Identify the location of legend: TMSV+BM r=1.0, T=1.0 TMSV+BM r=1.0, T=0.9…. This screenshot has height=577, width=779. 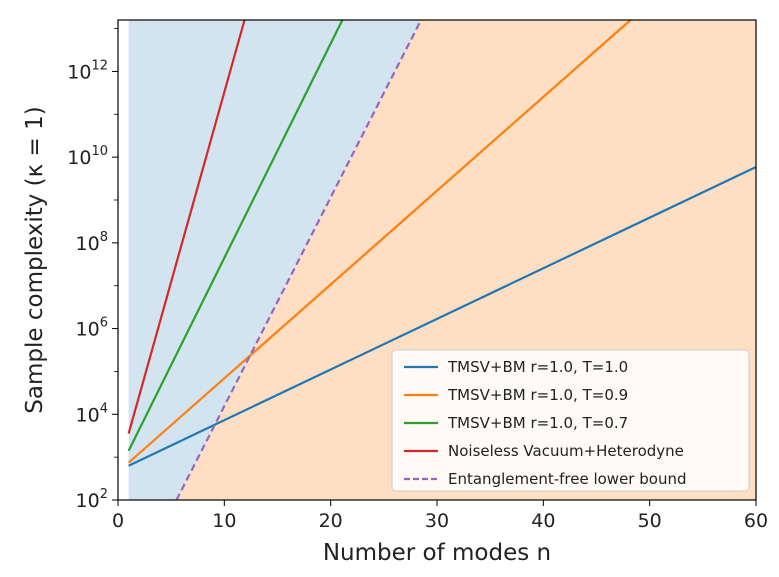
(570, 420).